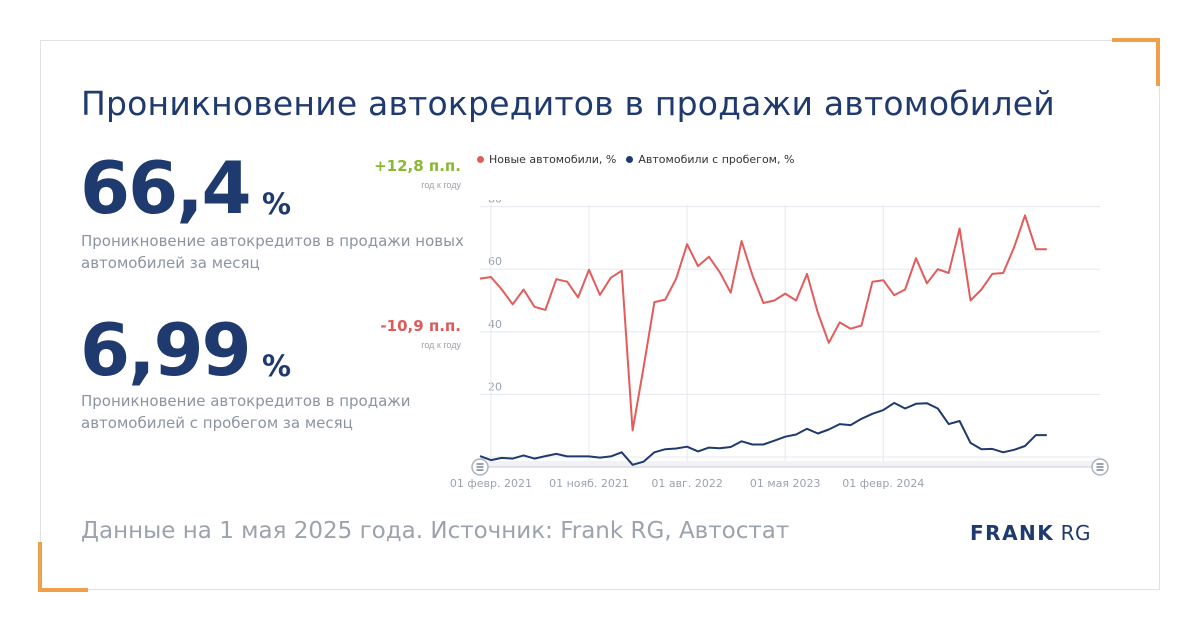 The width and height of the screenshot is (1200, 630). Describe the element at coordinates (1136, 62) in the screenshot. I see `corner-accent-top-right` at that location.